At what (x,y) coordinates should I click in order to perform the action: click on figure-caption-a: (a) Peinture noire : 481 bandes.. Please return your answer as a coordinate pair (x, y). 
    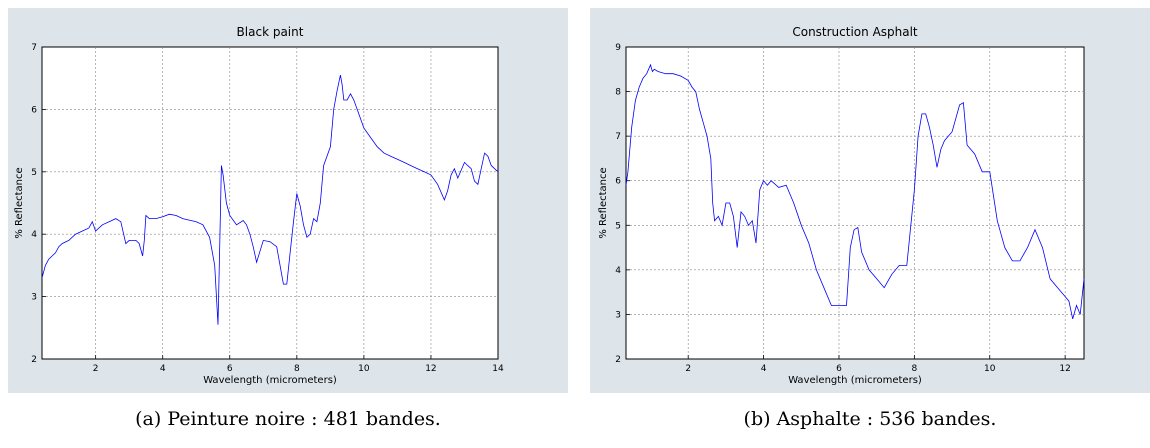
    Looking at the image, I should click on (288, 419).